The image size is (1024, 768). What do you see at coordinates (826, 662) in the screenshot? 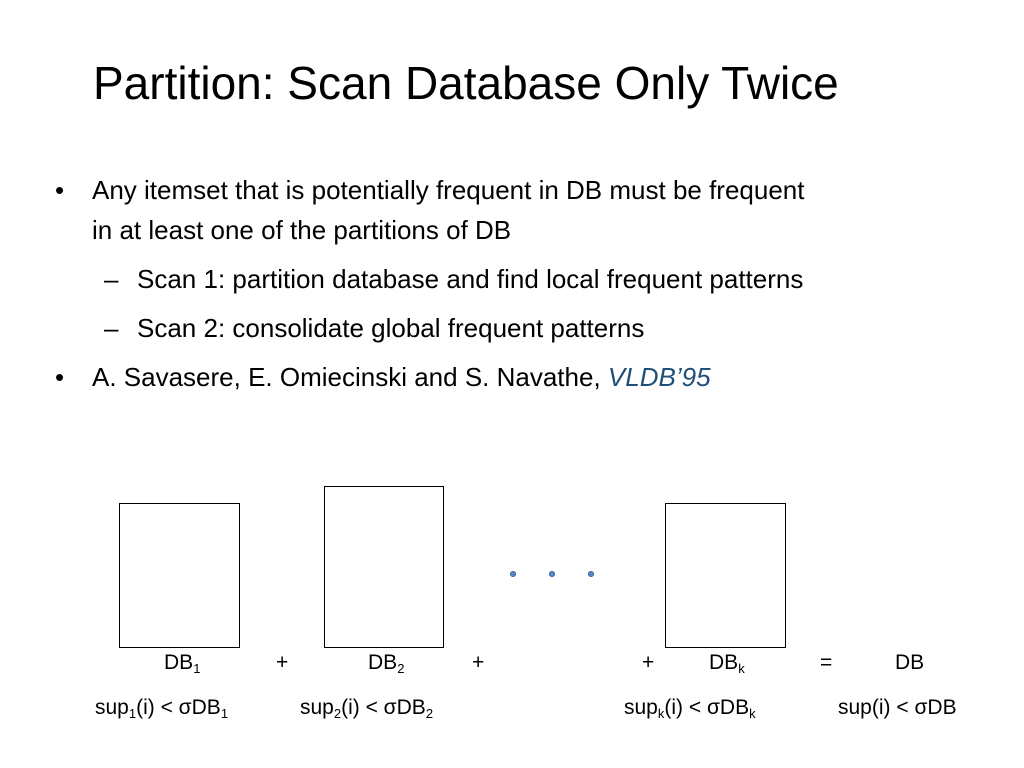
I see `equals-sign: =` at bounding box center [826, 662].